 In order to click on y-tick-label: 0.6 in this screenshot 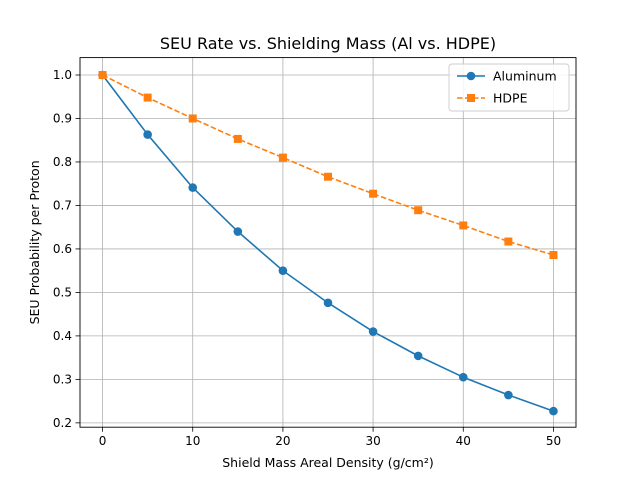, I will do `click(62, 249)`.